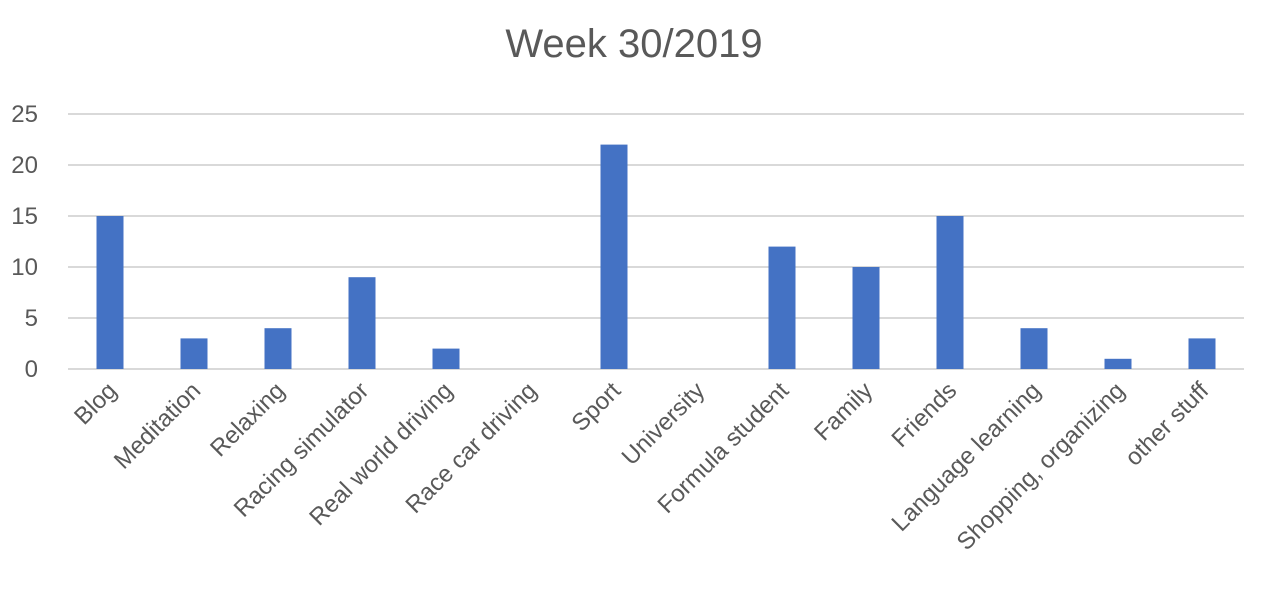  I want to click on y-tick-label: 10, so click(24, 267).